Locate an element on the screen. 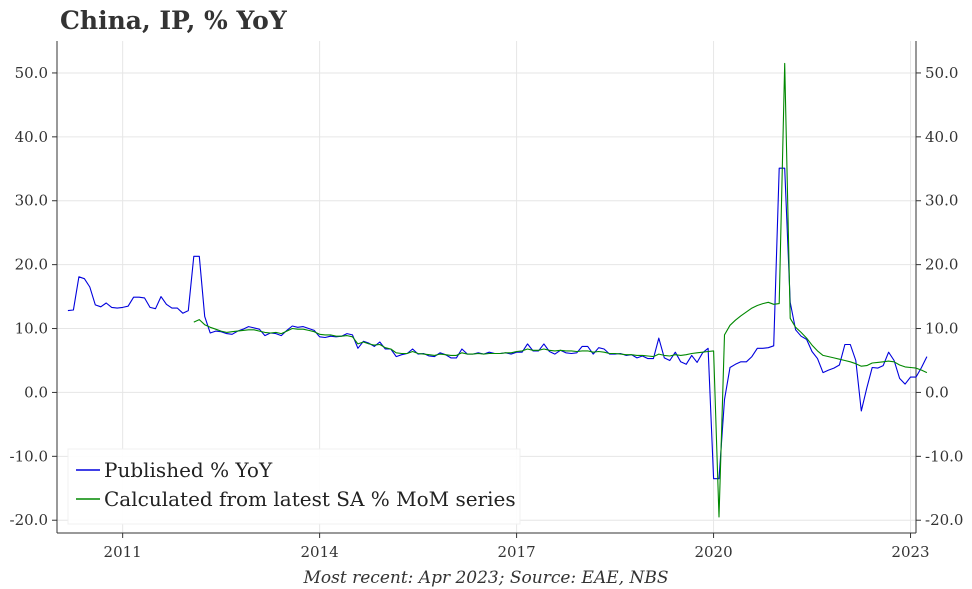 This screenshot has height=589, width=972. y-tick-label-left: 40.0 is located at coordinates (31, 137).